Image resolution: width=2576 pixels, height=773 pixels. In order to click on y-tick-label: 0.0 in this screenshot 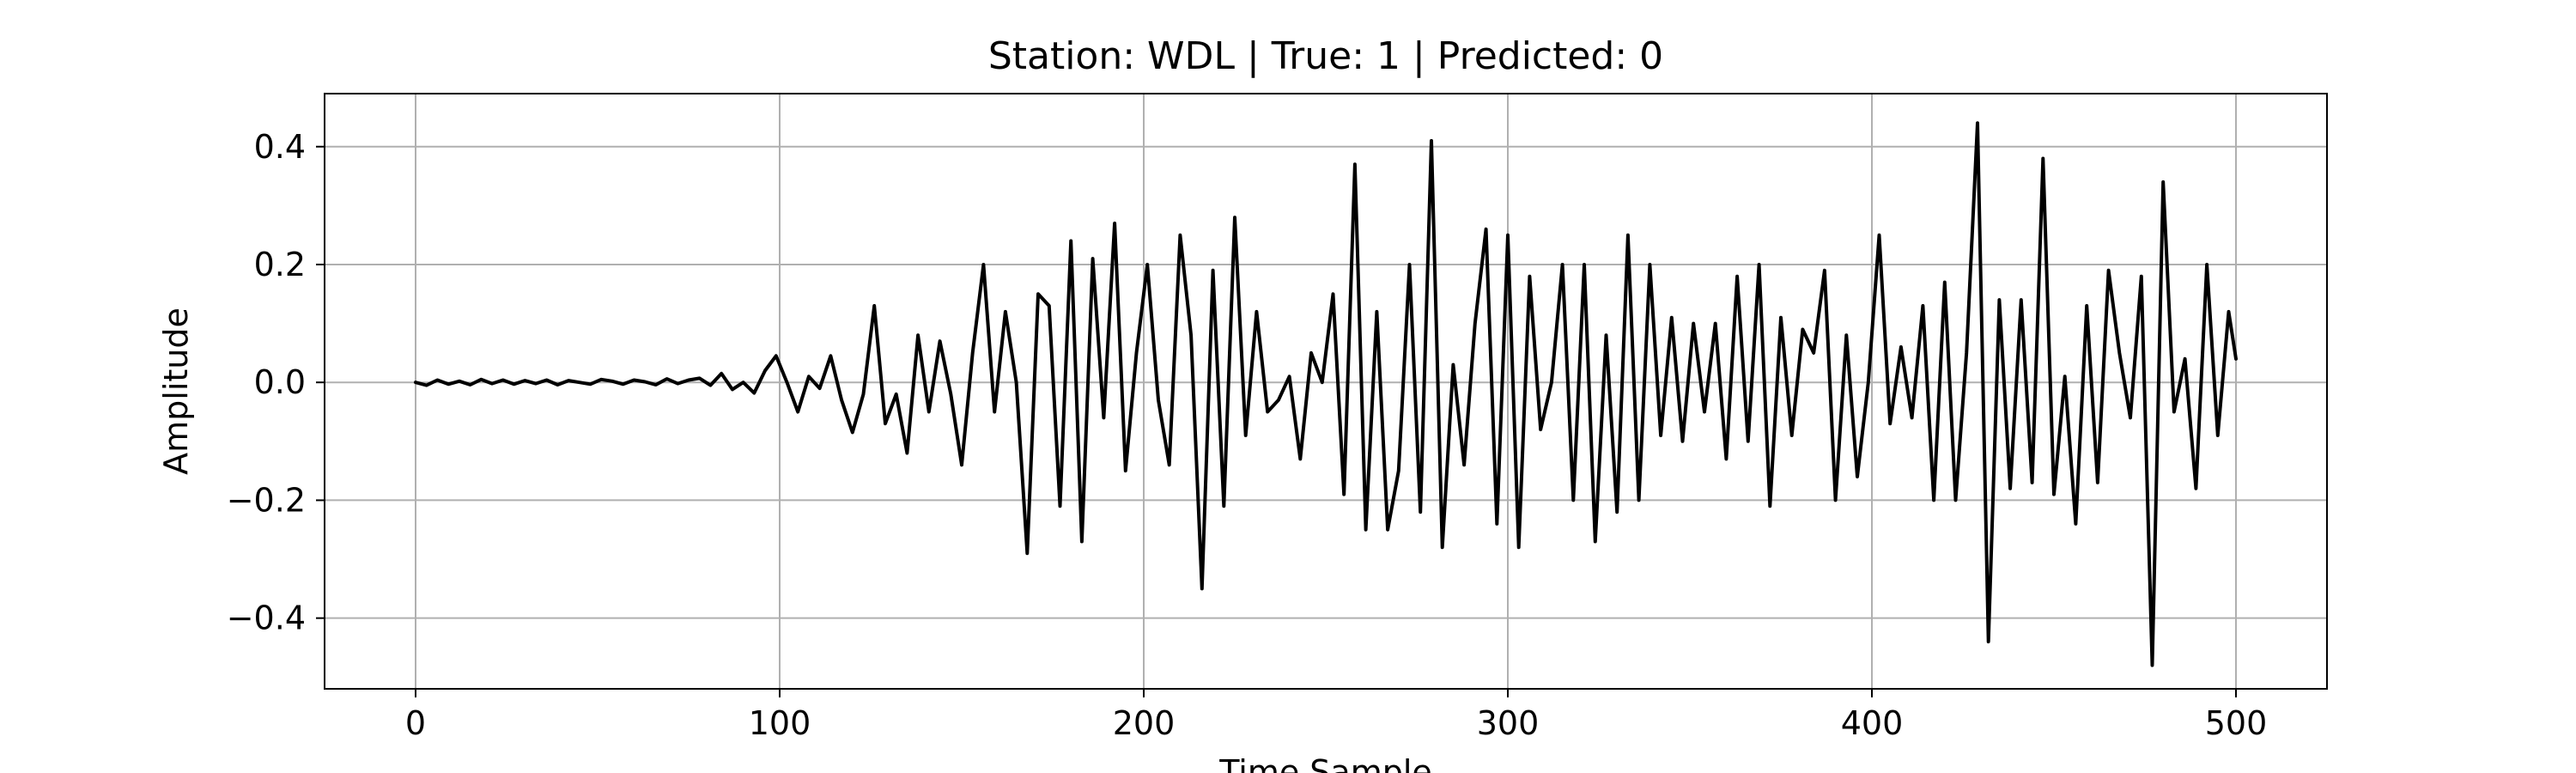, I will do `click(280, 382)`.